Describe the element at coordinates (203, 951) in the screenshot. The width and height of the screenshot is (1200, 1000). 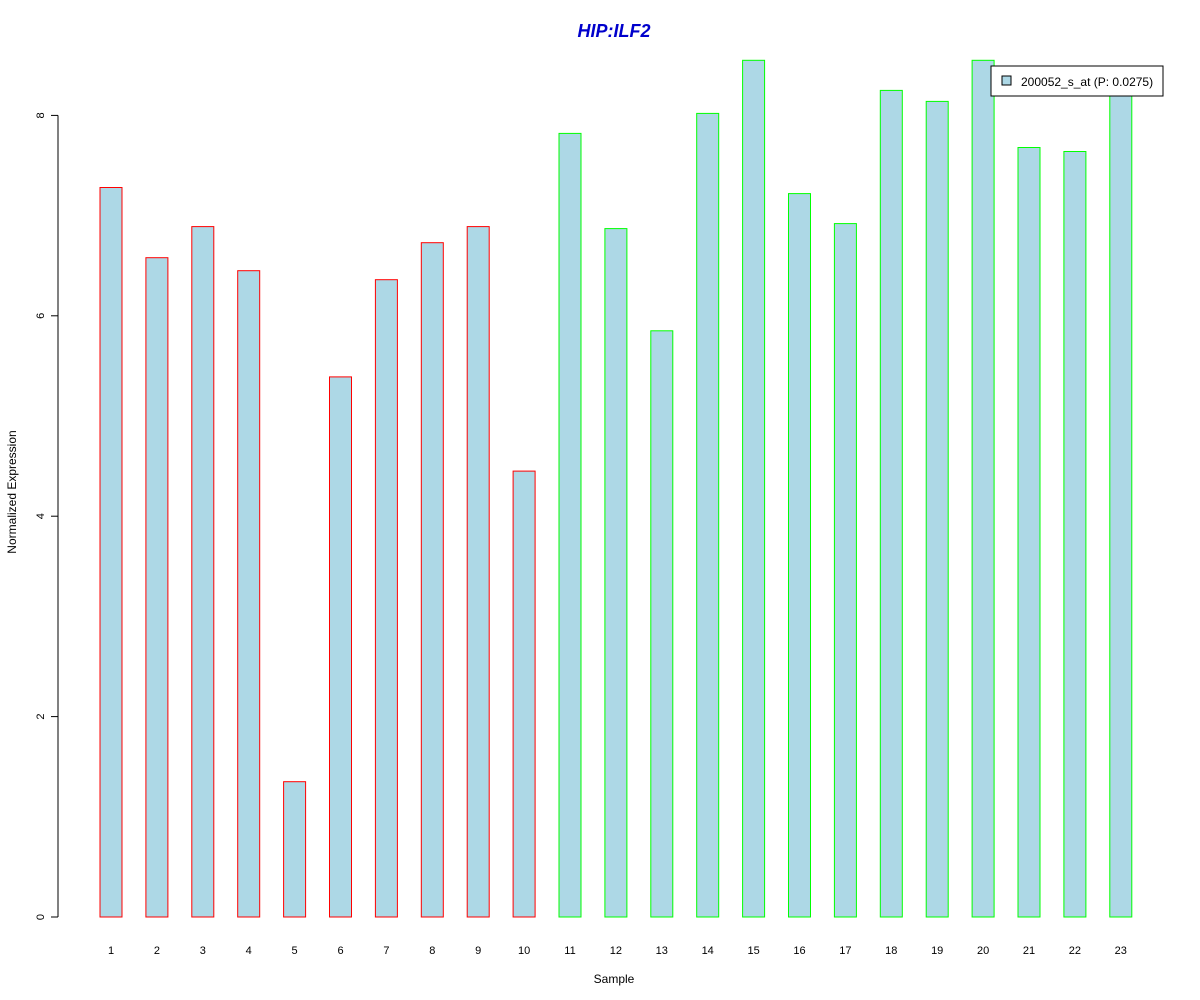
I see `x-tick-label: 3` at that location.